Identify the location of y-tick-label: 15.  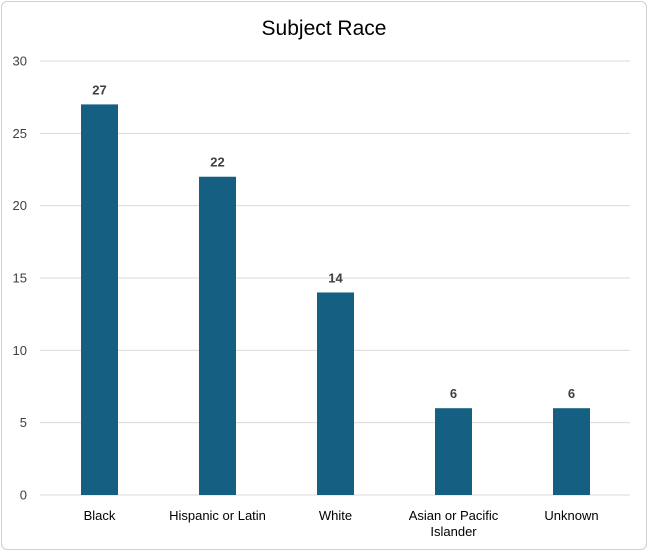
(20, 278).